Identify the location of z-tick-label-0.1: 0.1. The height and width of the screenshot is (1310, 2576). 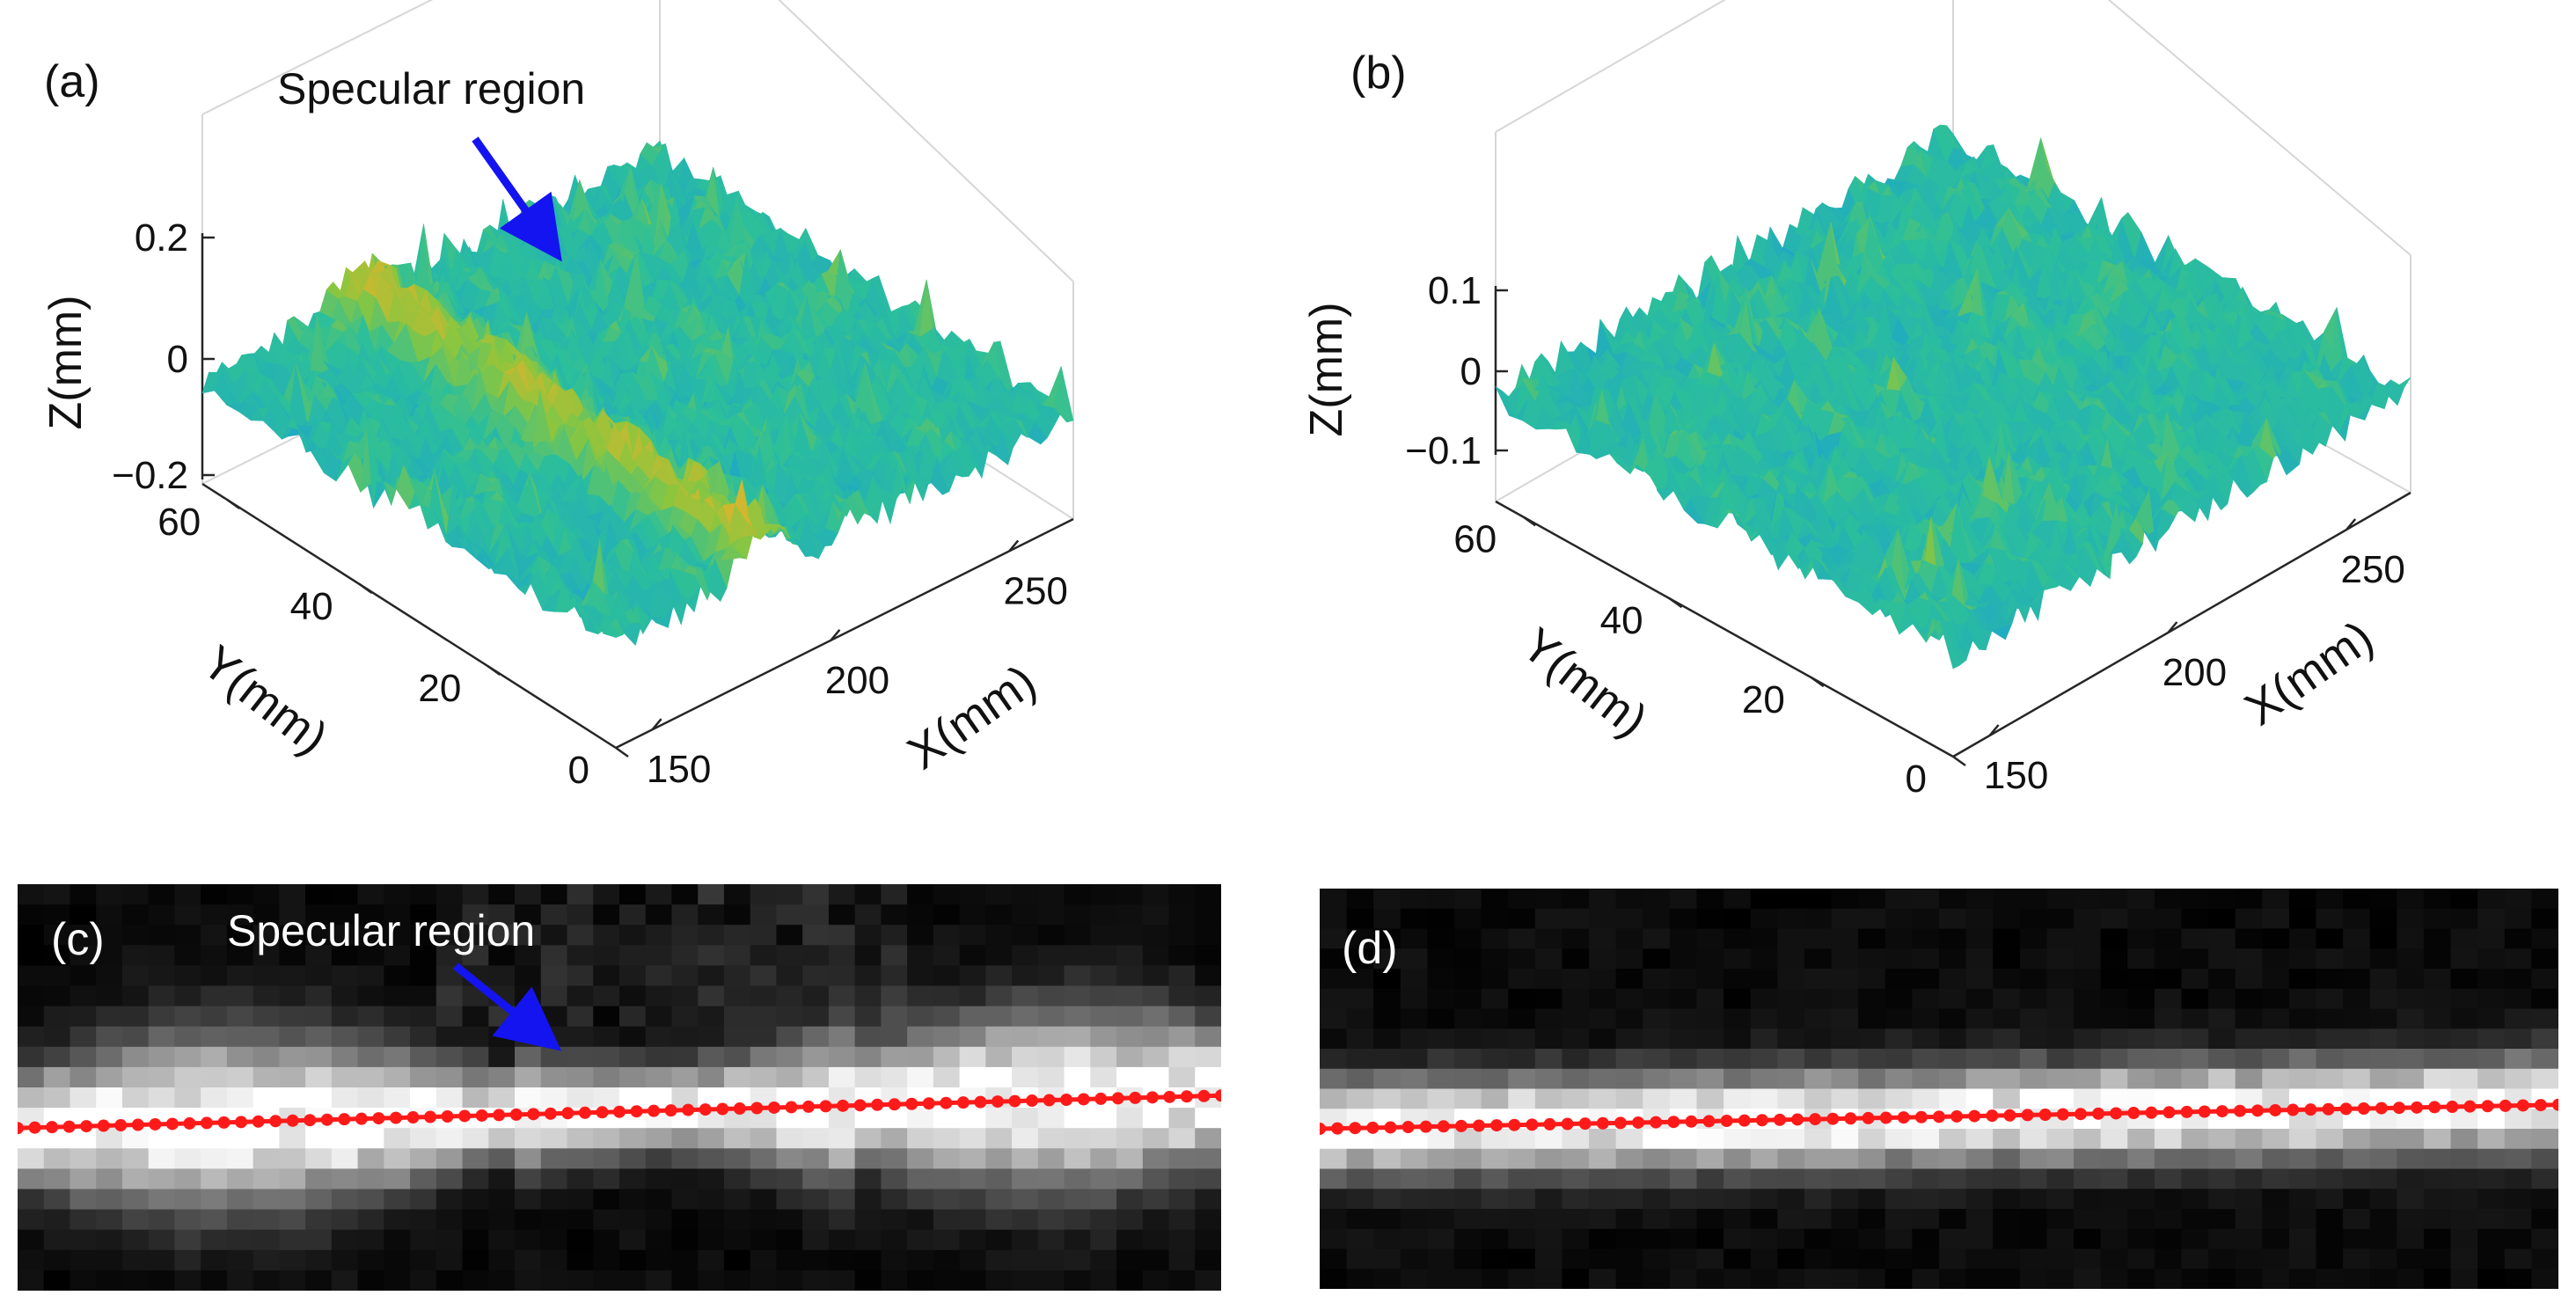
(1455, 290).